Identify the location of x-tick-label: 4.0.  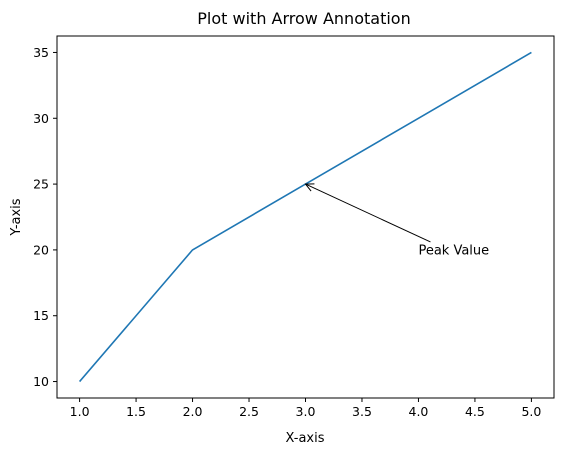
(419, 411).